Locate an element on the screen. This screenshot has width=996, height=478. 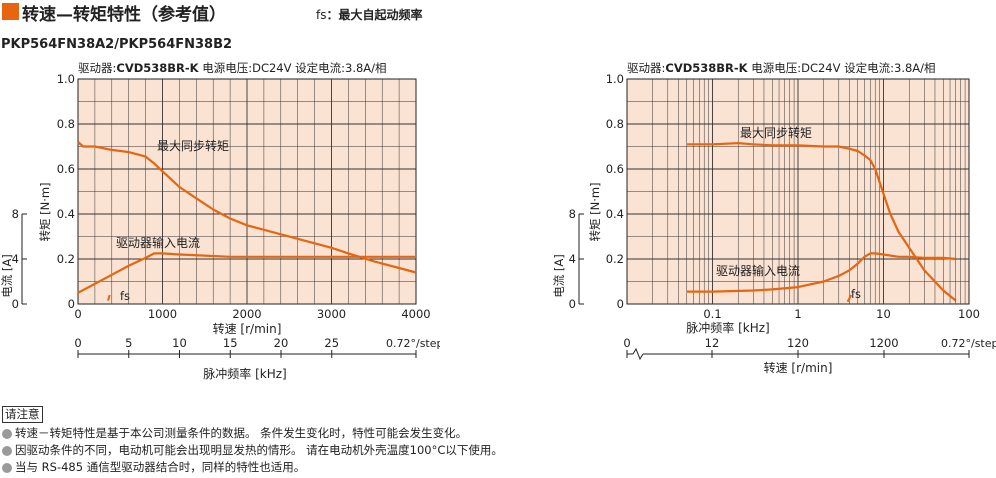
x-tick-label: 3000 is located at coordinates (331, 314).